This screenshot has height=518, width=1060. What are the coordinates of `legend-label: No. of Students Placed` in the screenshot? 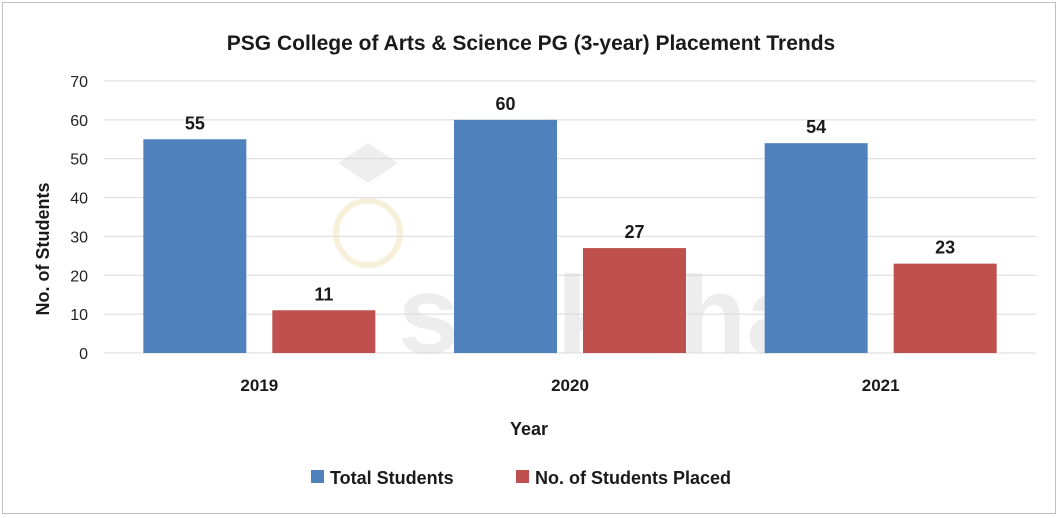 It's located at (633, 478).